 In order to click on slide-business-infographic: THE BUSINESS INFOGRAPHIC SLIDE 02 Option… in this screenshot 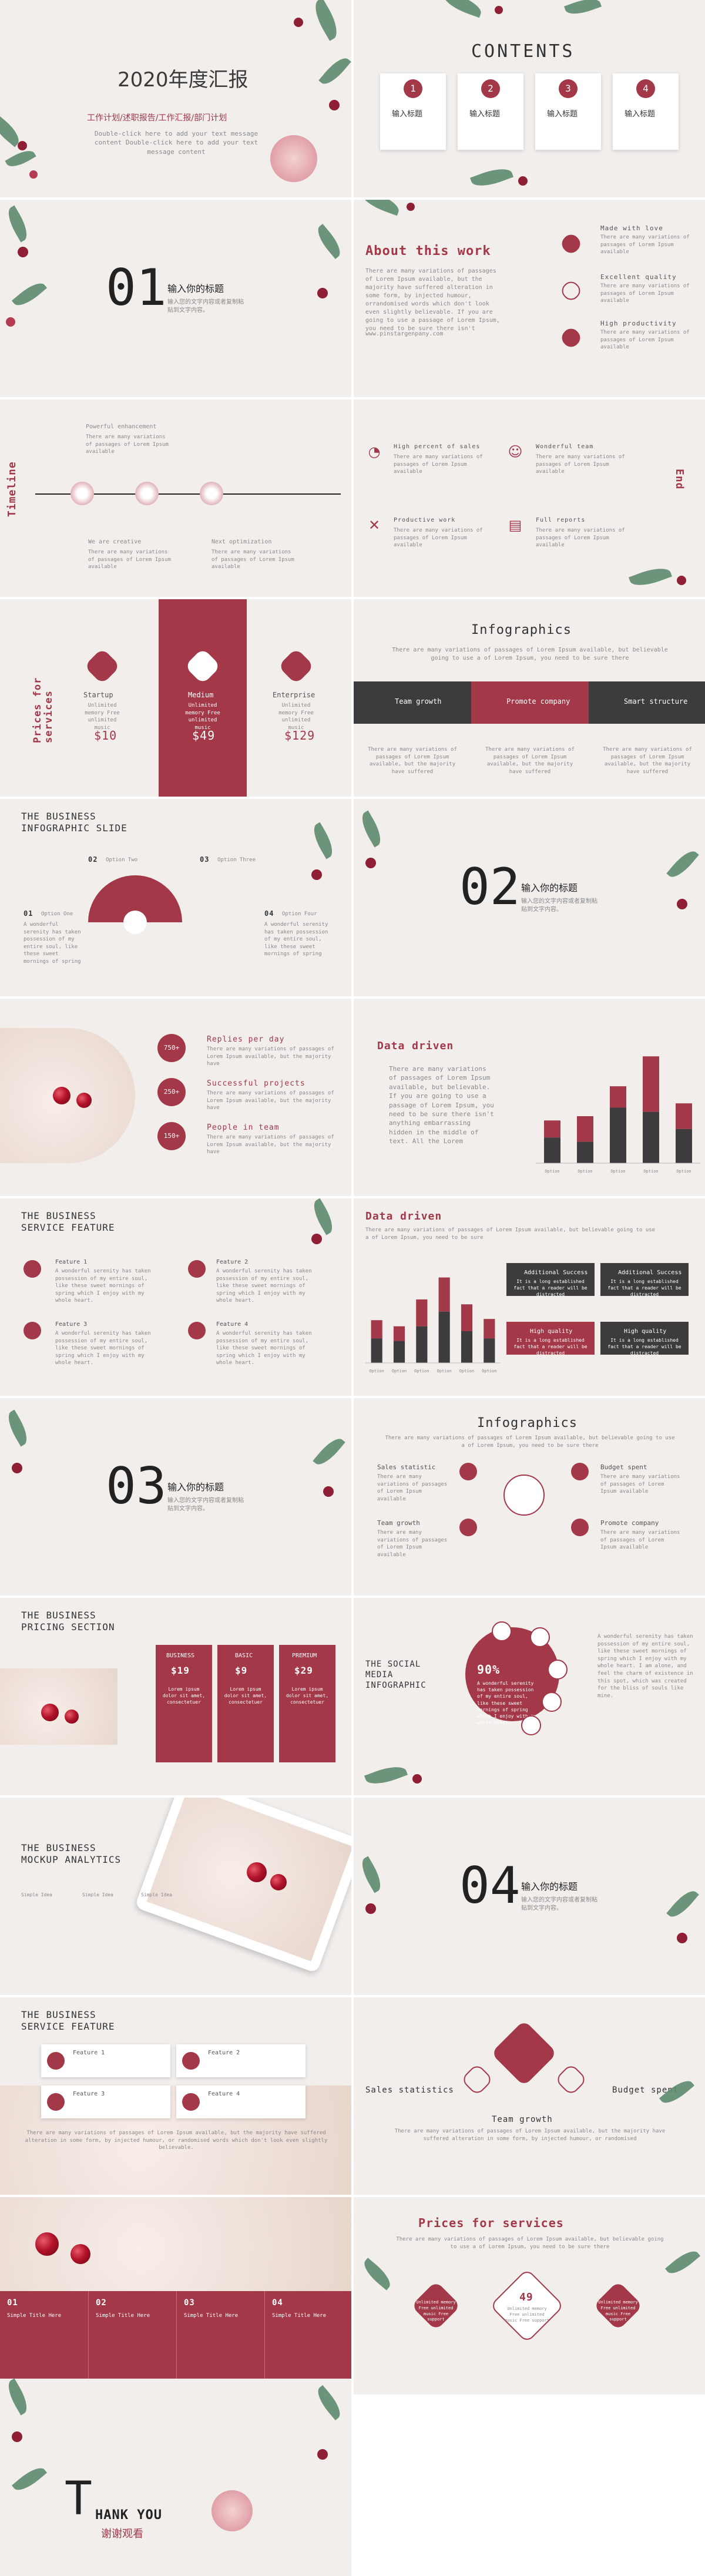, I will do `click(176, 898)`.